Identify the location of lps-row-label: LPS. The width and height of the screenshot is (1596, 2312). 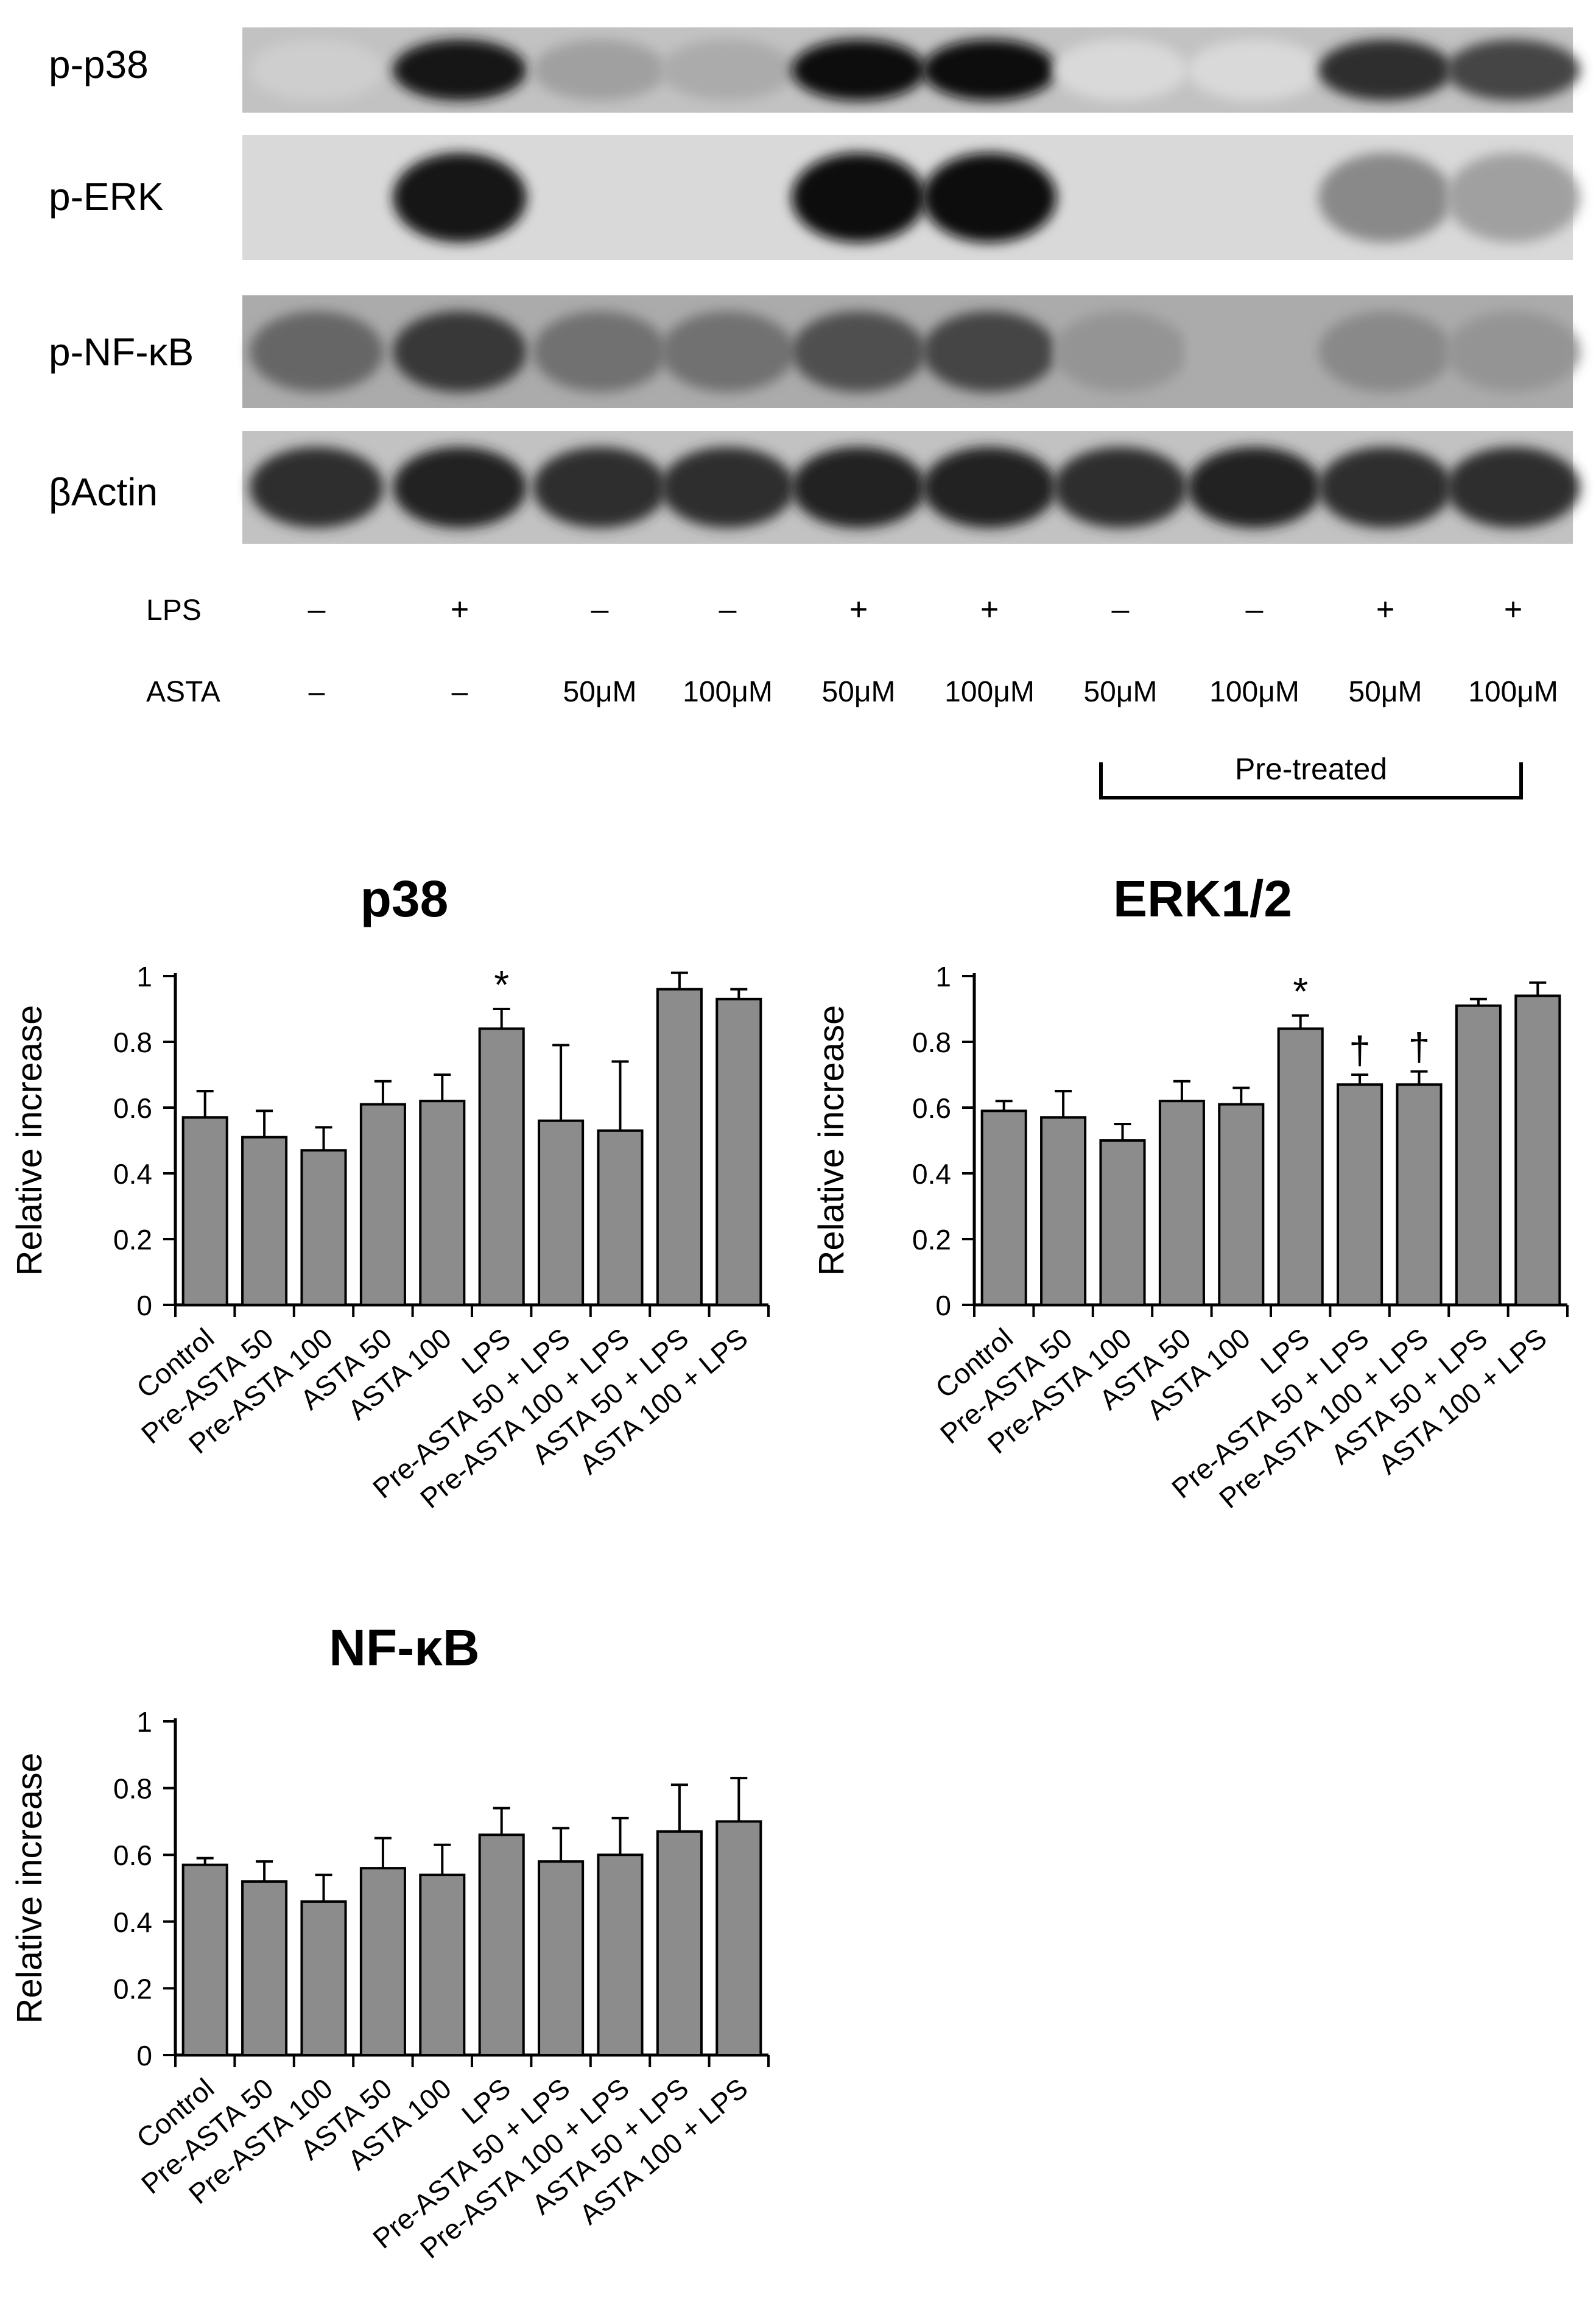
(174, 610).